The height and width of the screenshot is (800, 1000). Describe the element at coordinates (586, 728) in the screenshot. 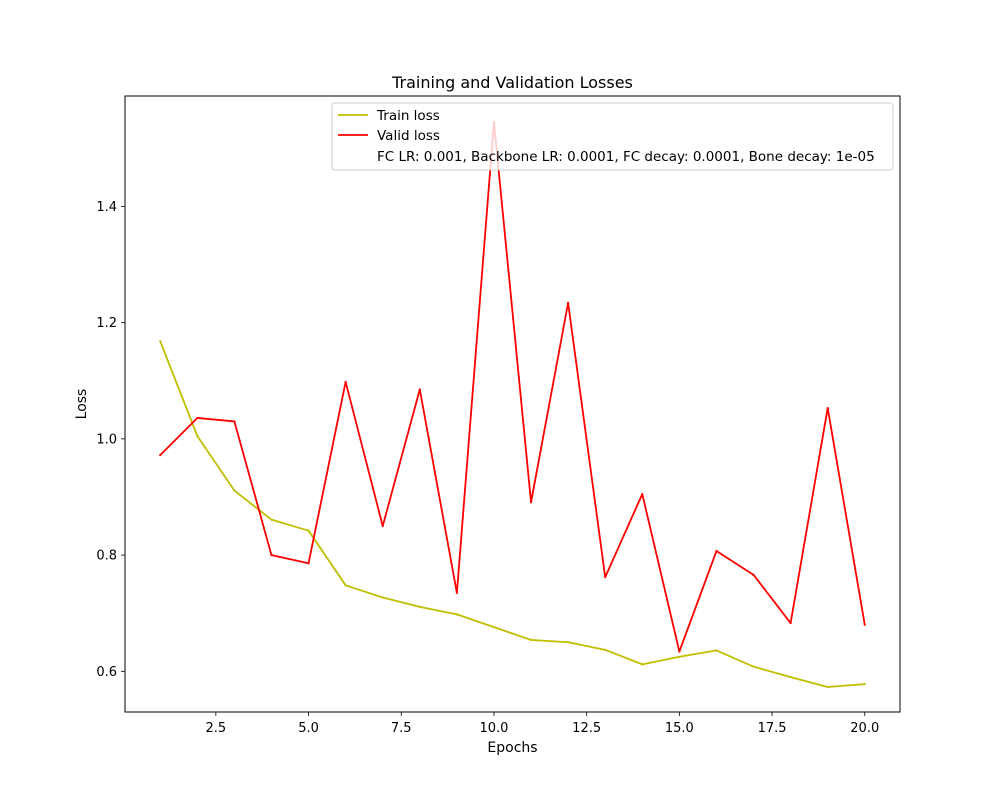

I see `x-tick-label: 12.5` at that location.